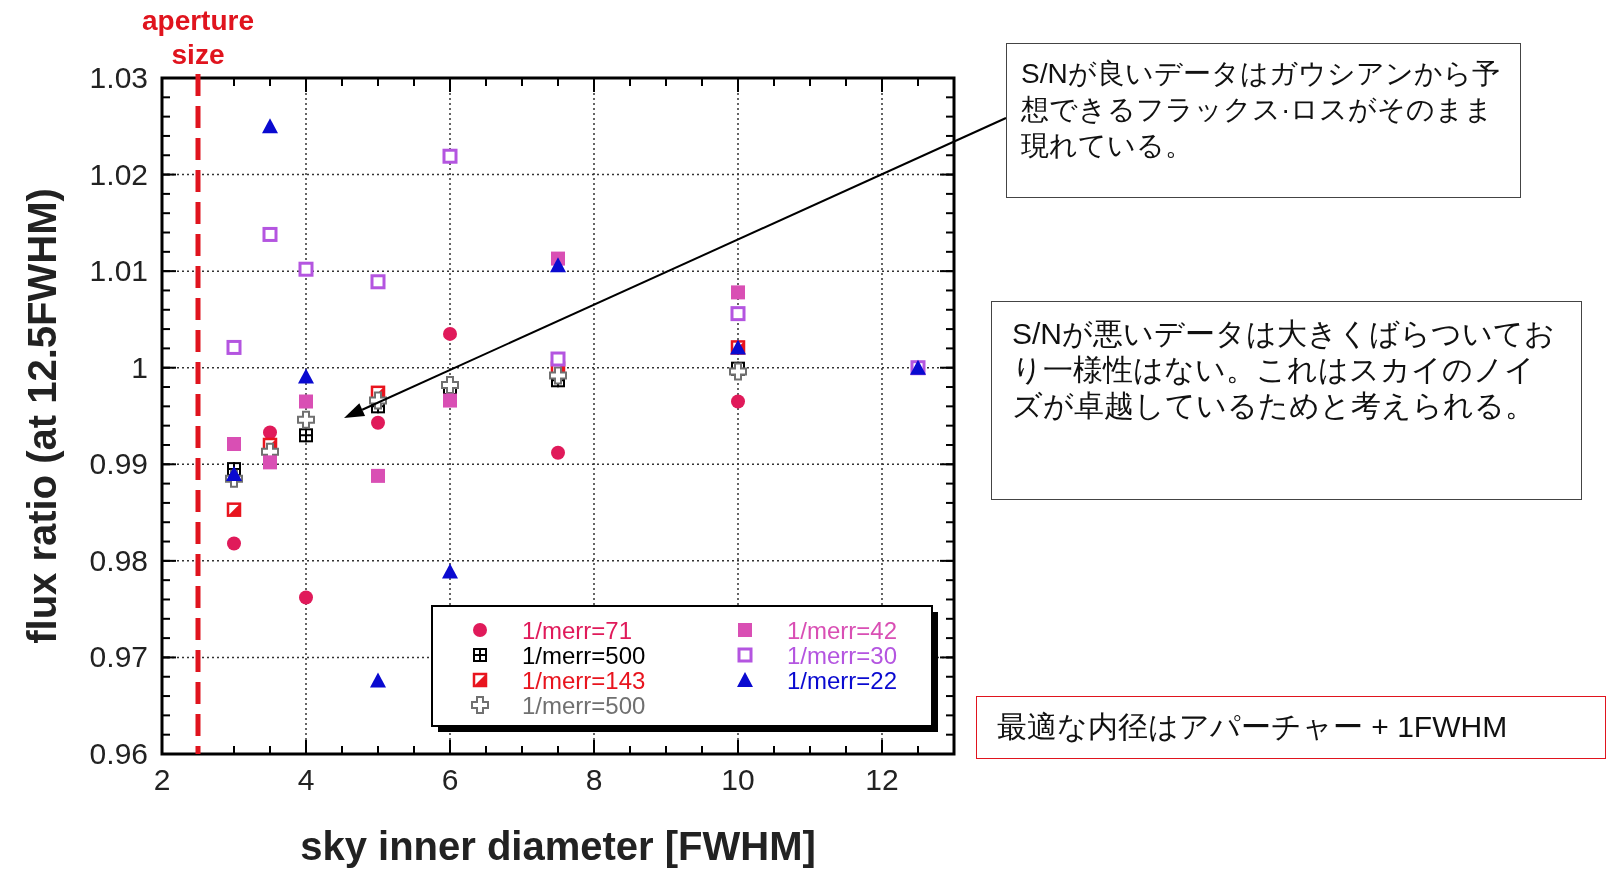 The image size is (1609, 870). What do you see at coordinates (842, 630) in the screenshot?
I see `legend-label: 1/merr=42` at bounding box center [842, 630].